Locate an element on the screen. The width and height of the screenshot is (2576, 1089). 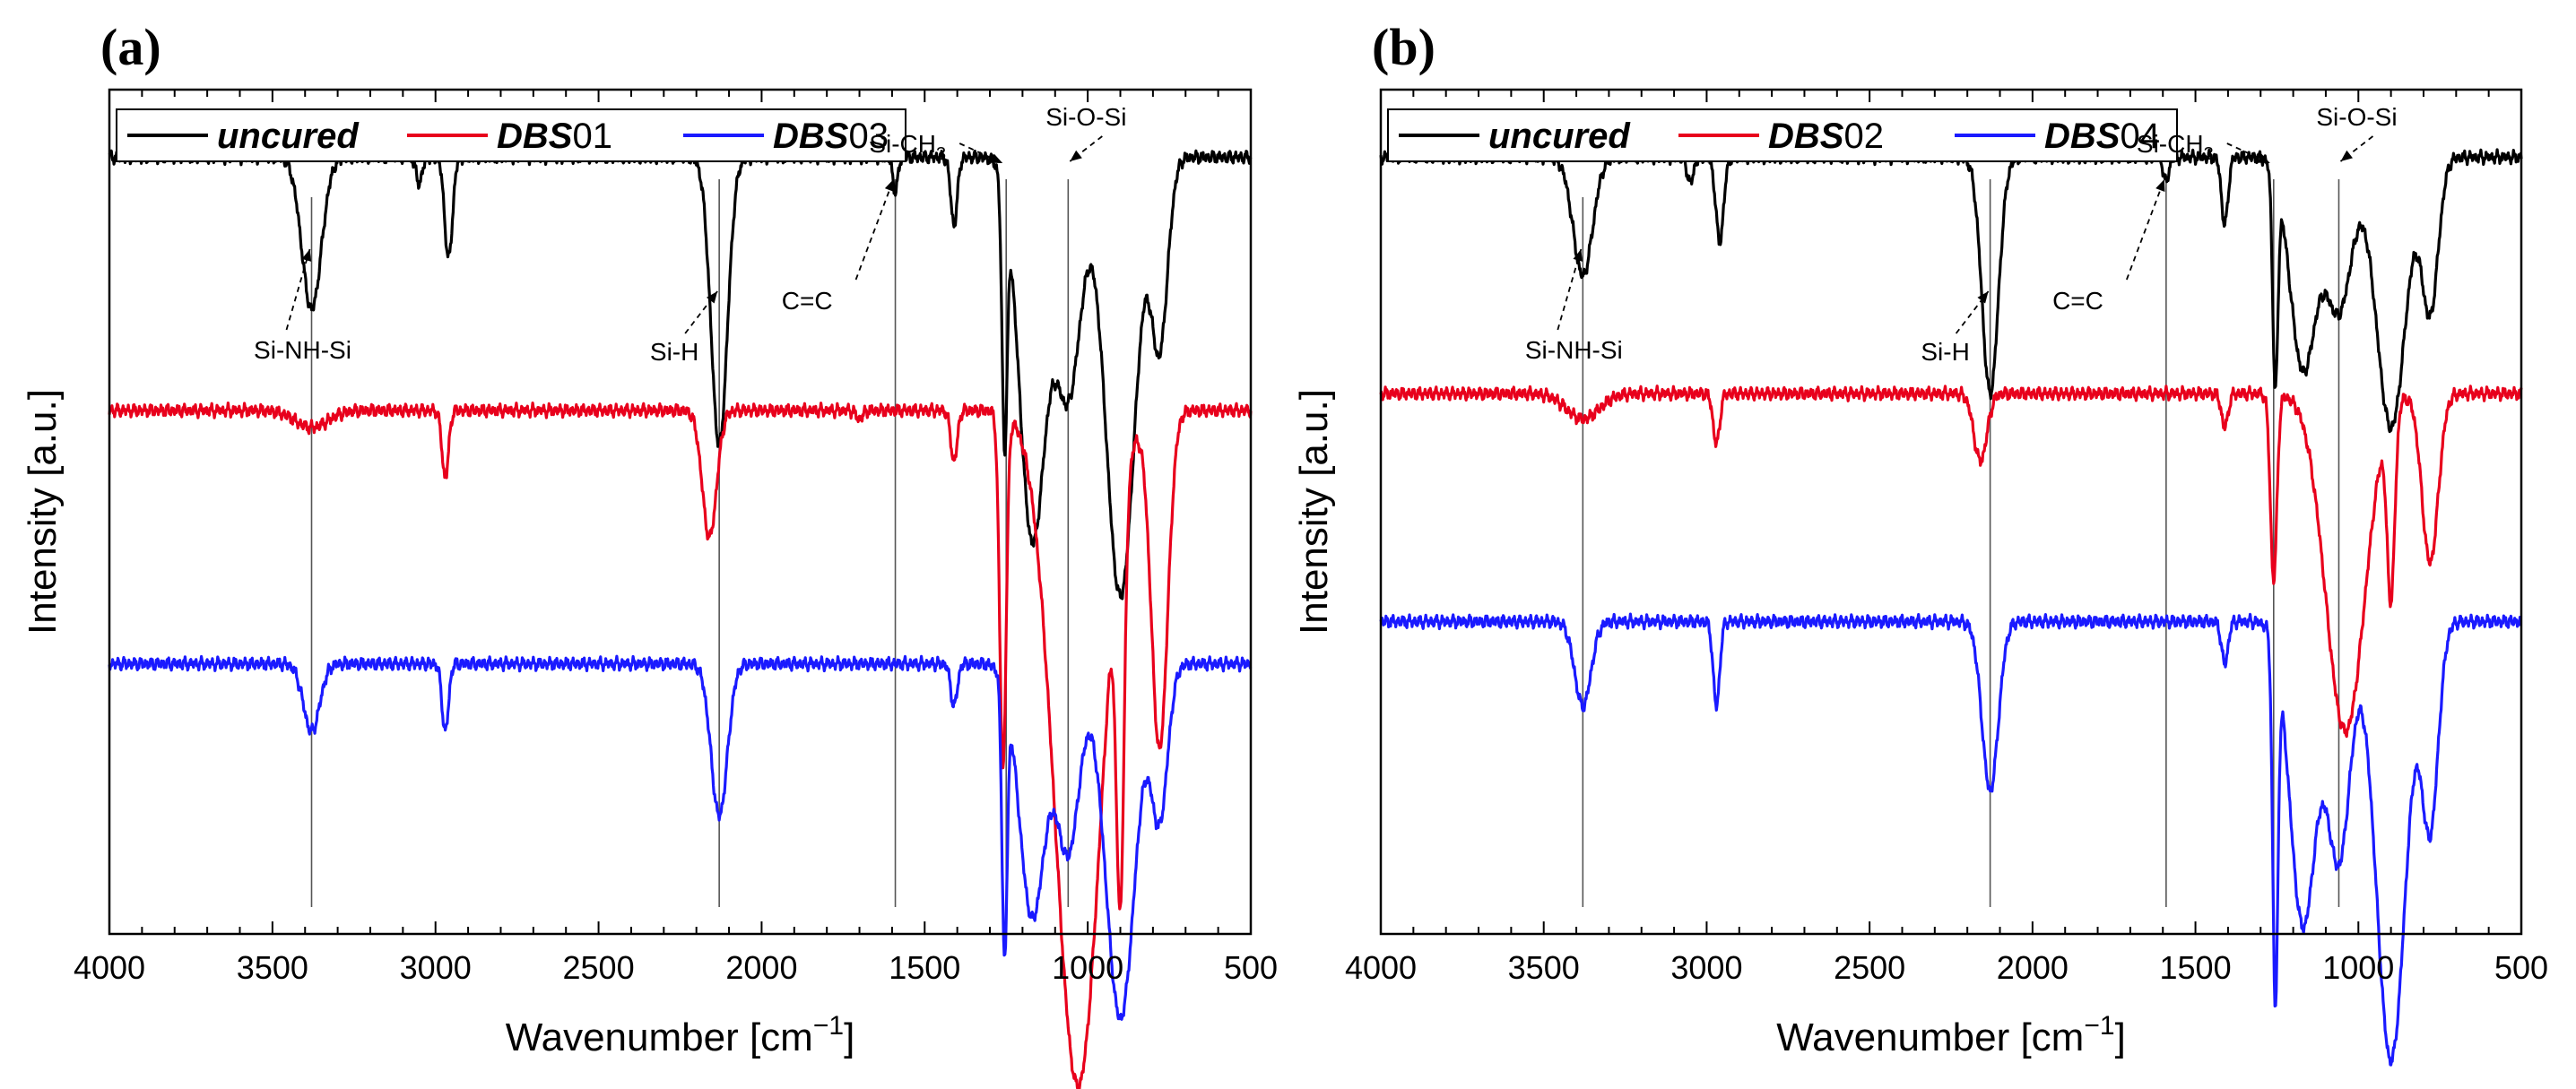
legend-label: DBS03 is located at coordinates (831, 136).